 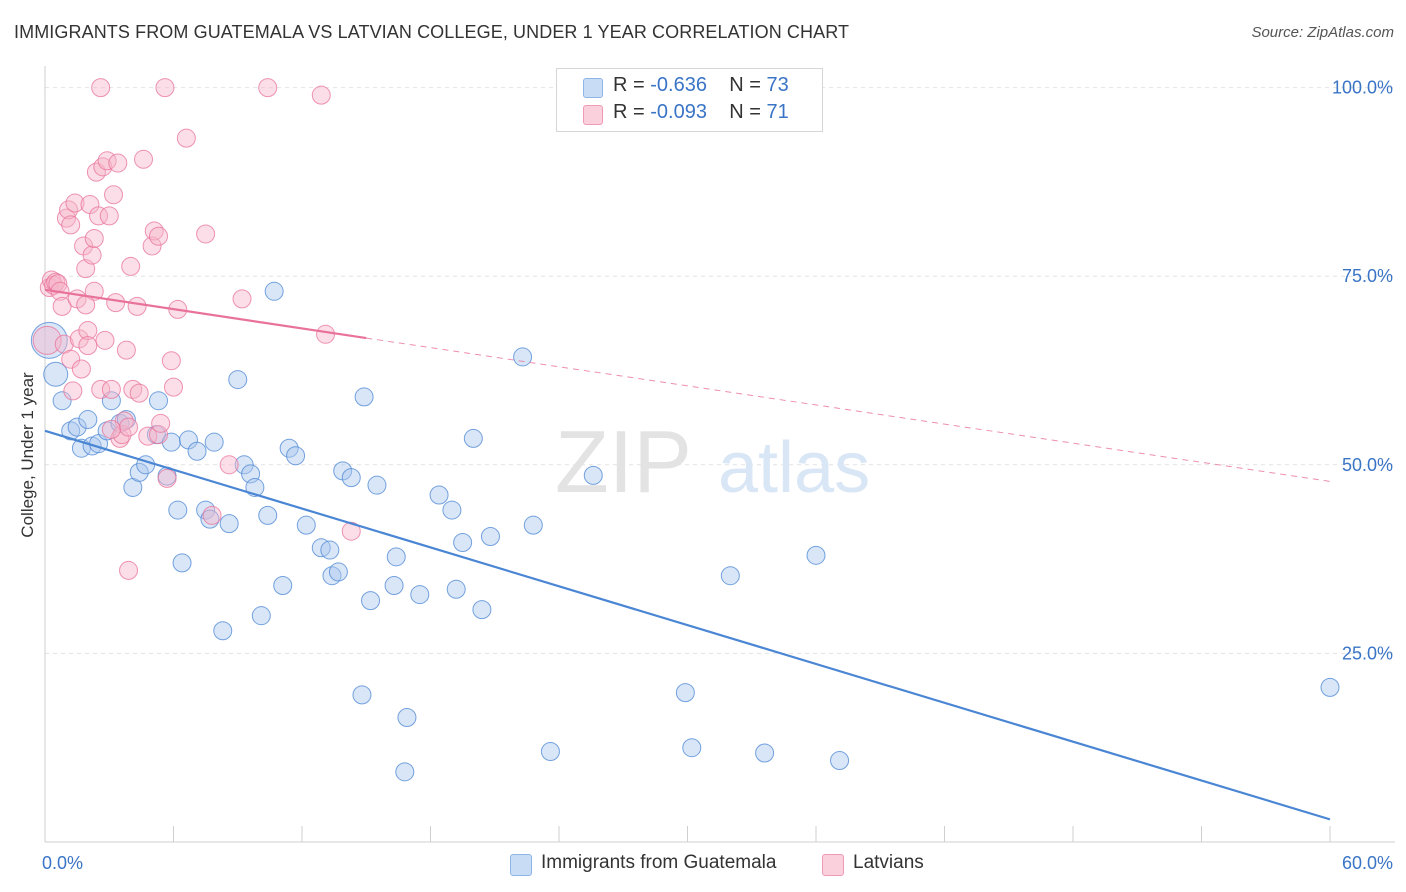 What do you see at coordinates (678, 112) in the screenshot?
I see `r-value: -0.093` at bounding box center [678, 112].